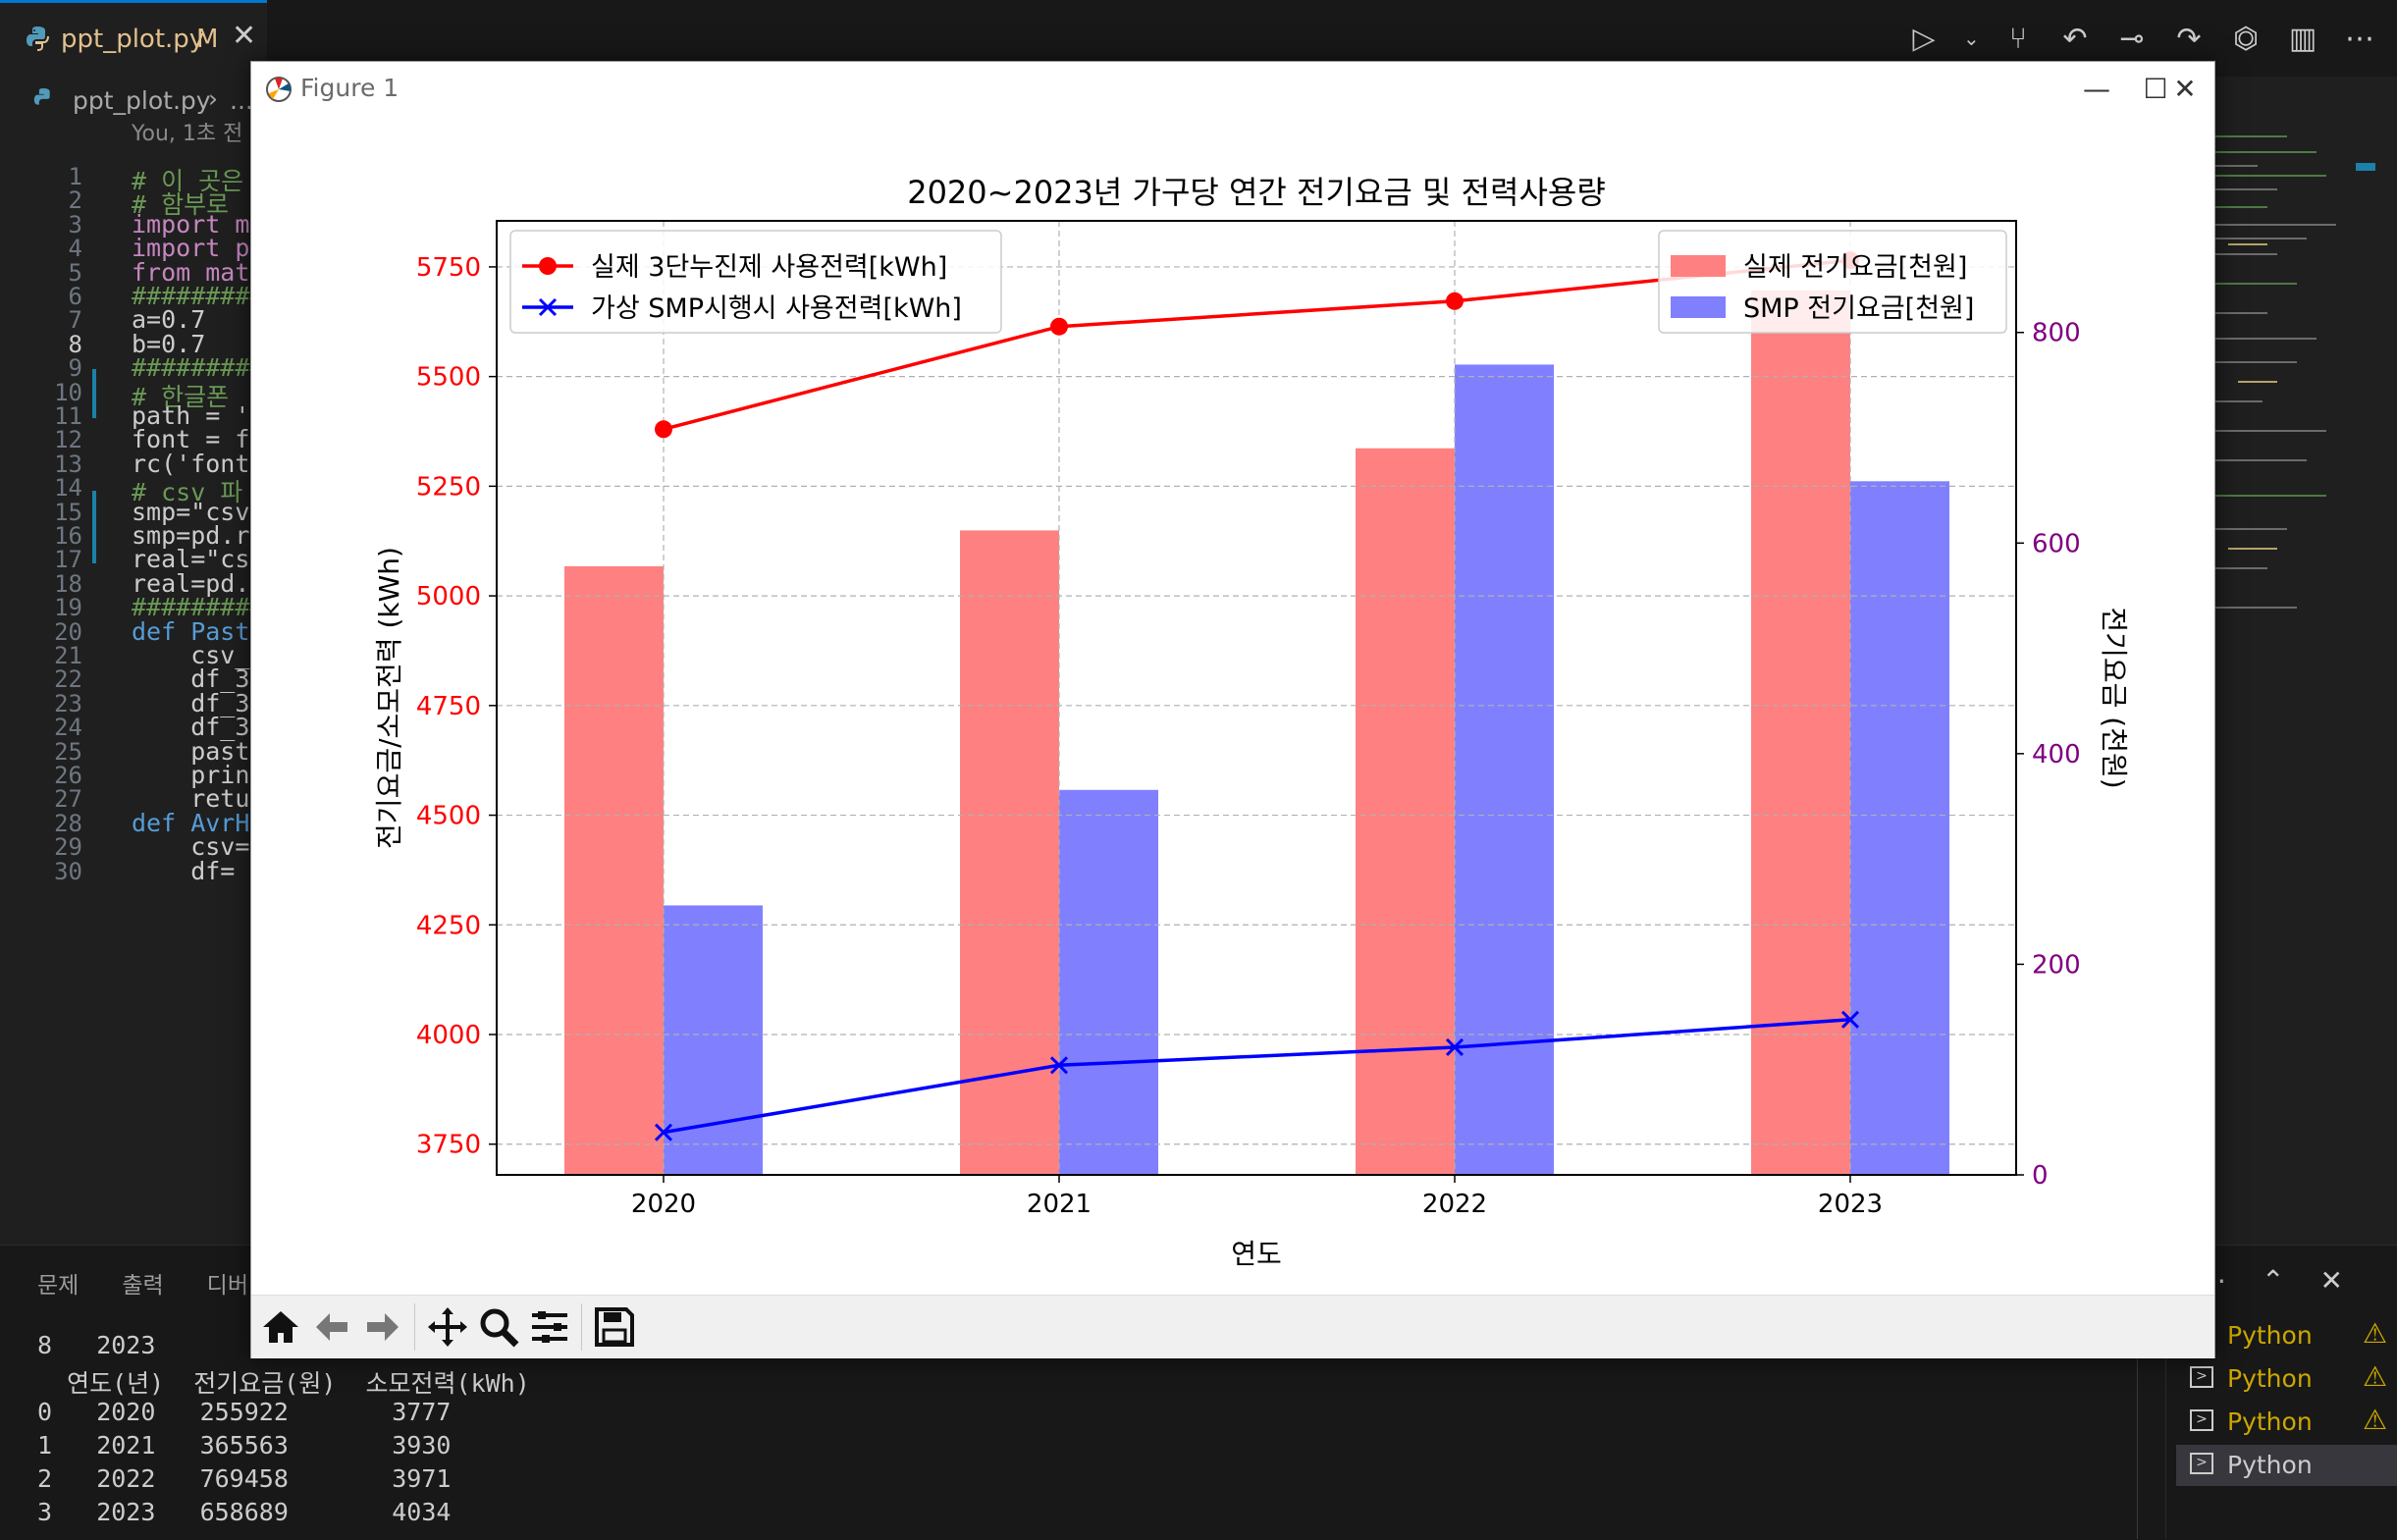 The width and height of the screenshot is (2397, 1540). What do you see at coordinates (1855, 268) in the screenshot?
I see `legend-label: 실제 전기요금[천원]` at bounding box center [1855, 268].